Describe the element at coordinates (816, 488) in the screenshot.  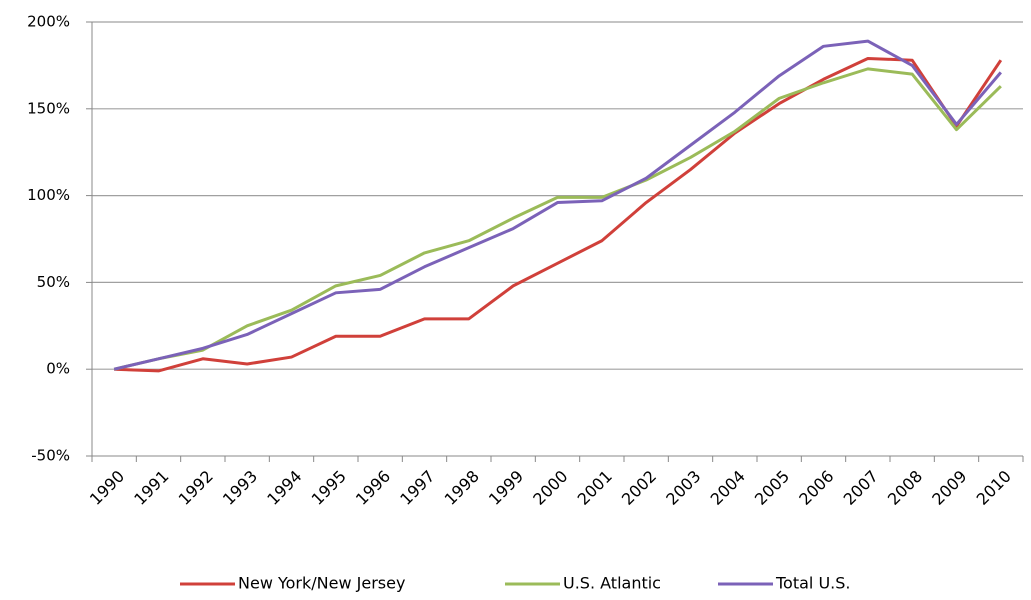
I see `x-tick-label: 2006` at that location.